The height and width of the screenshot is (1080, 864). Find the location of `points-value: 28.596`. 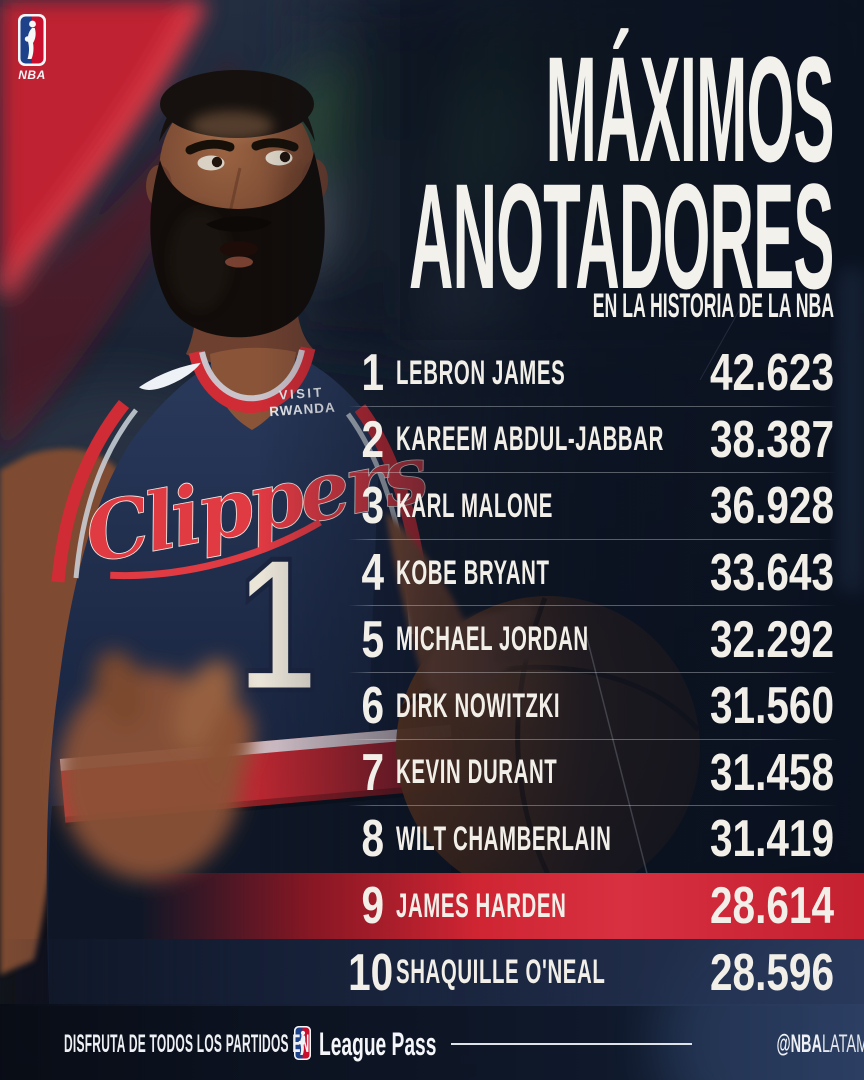

points-value: 28.596 is located at coordinates (771, 972).